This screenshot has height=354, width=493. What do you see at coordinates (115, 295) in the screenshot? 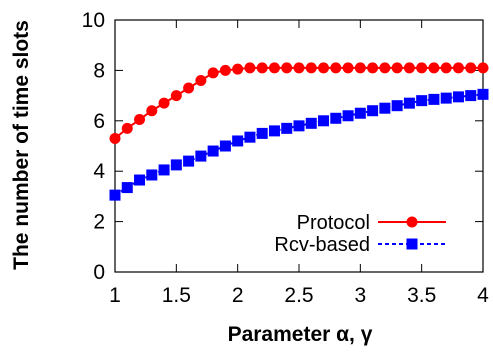
I see `x-tick-label-0: 1` at bounding box center [115, 295].